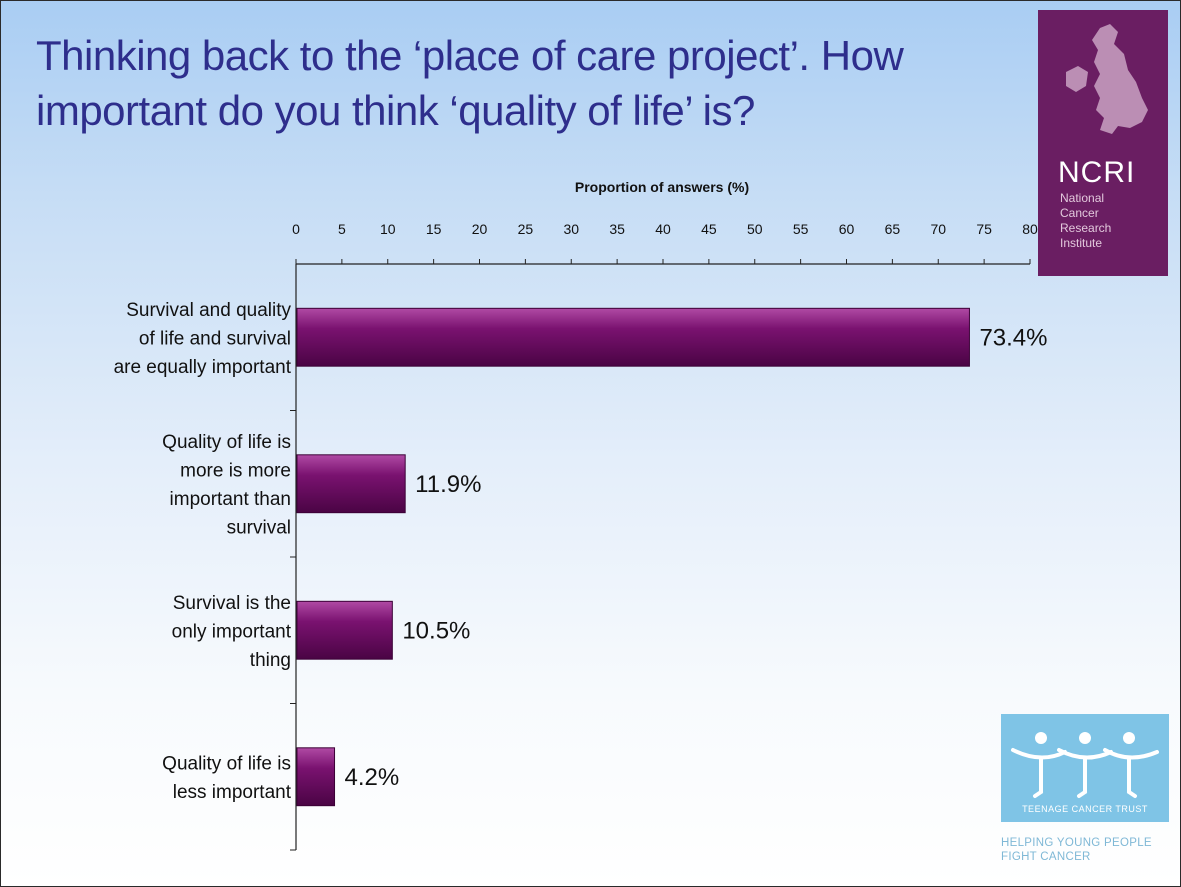  What do you see at coordinates (232, 792) in the screenshot?
I see `category-label-line: less important` at bounding box center [232, 792].